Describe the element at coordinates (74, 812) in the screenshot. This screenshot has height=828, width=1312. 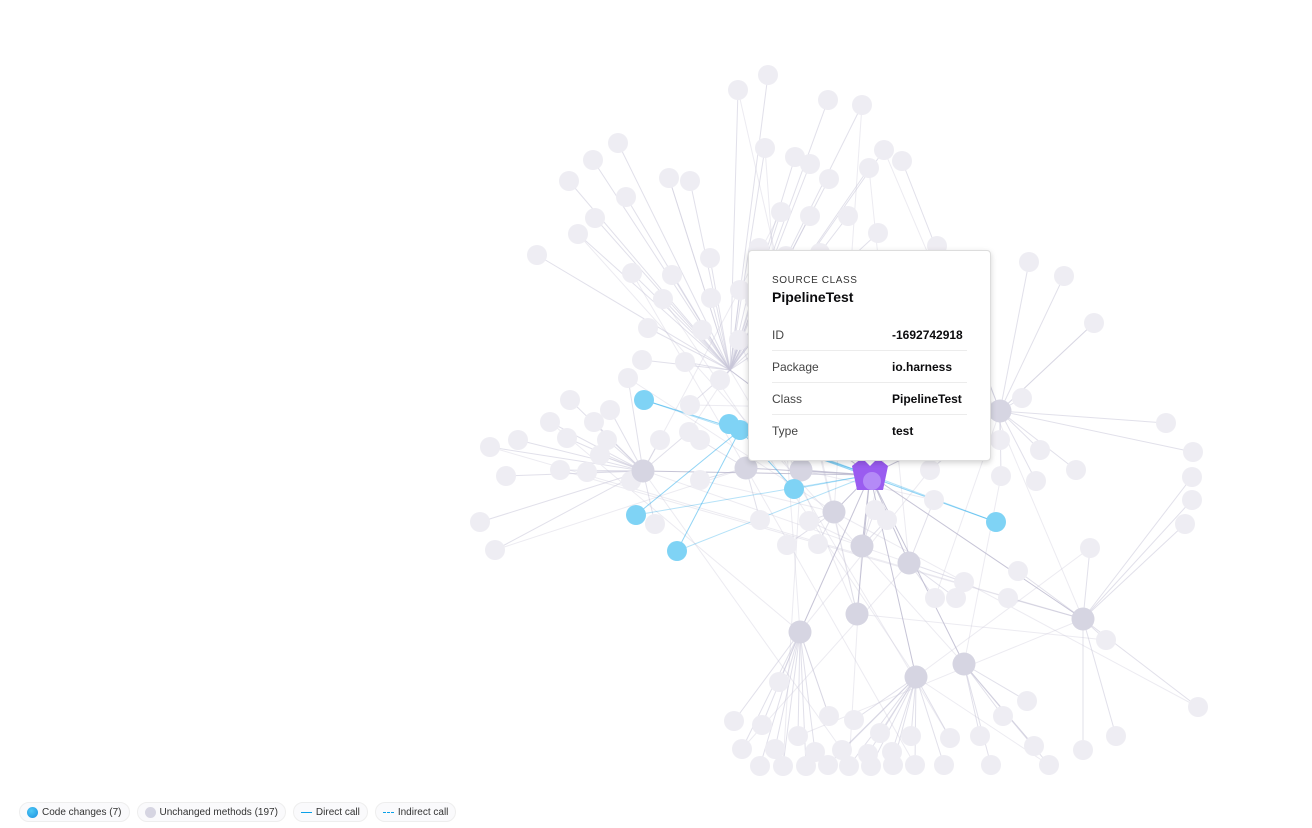
I see `legend-code-changes: Code changes (7)` at that location.